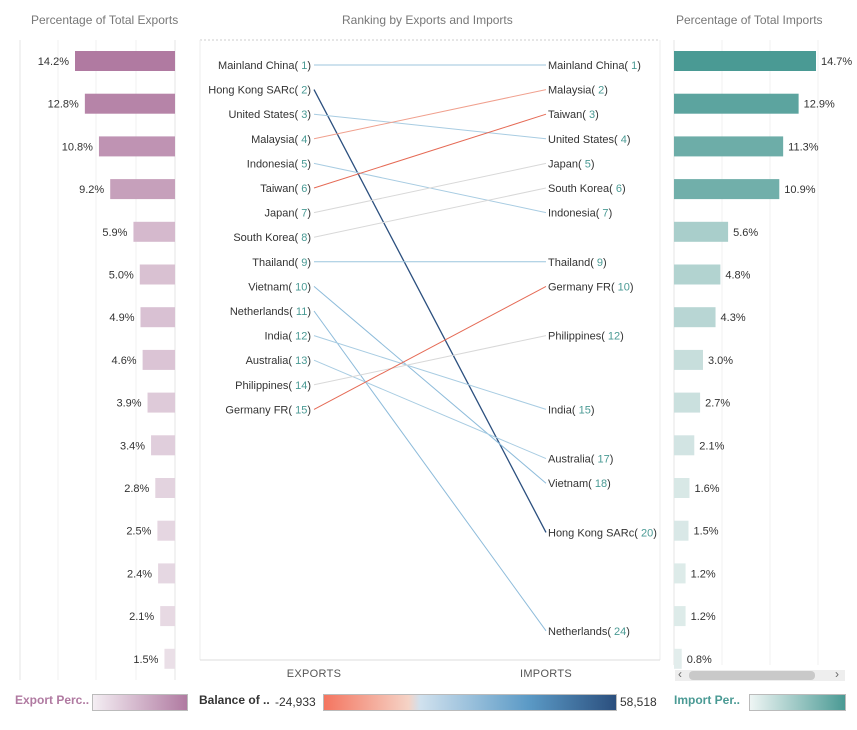  What do you see at coordinates (797, 702) in the screenshot?
I see `import-legend-ramp` at bounding box center [797, 702].